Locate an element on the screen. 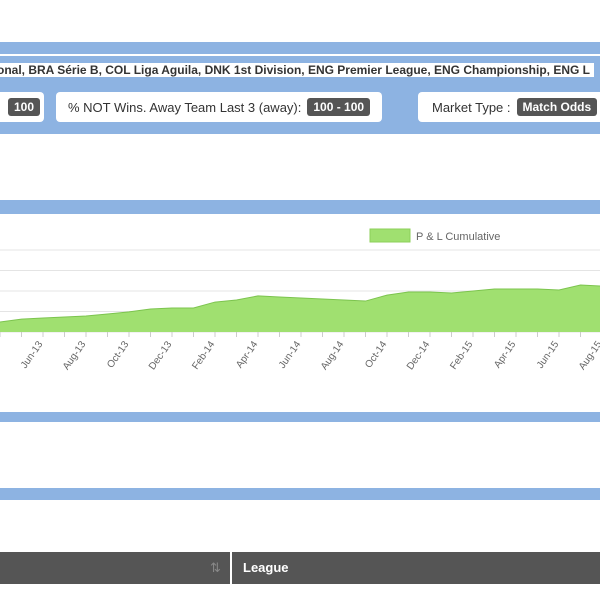  x-tick-label: Apr-15 is located at coordinates (505, 354).